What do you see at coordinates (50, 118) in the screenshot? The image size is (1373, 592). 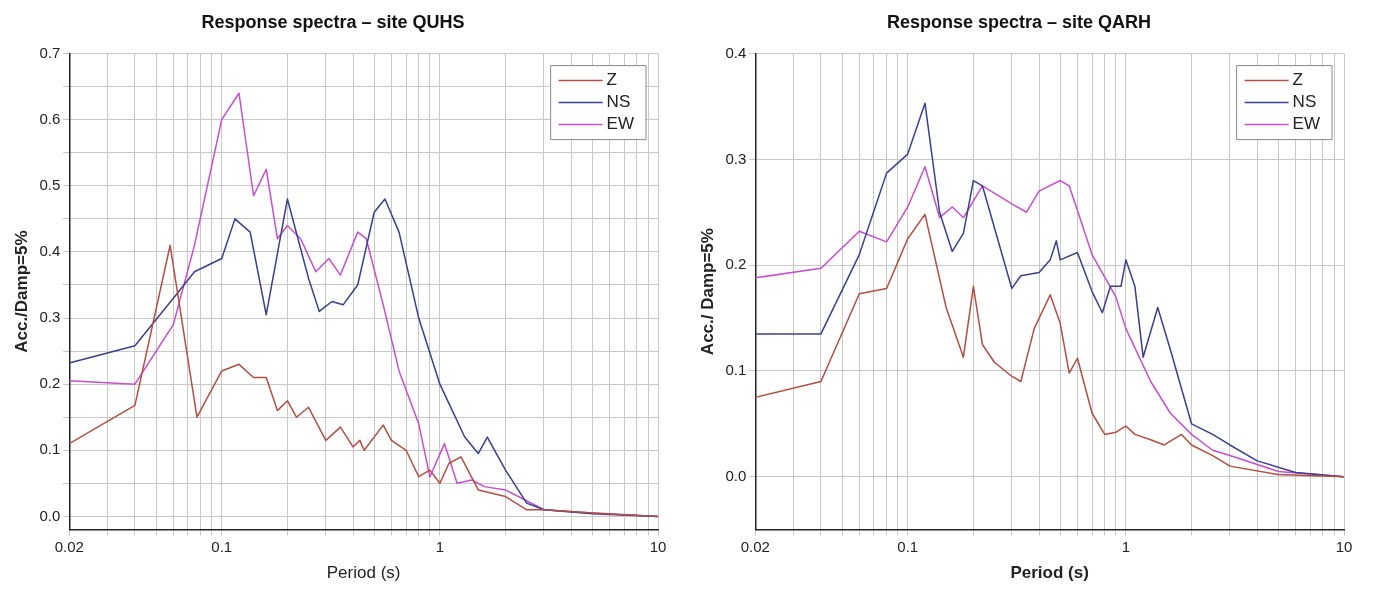 I see `y-tick-label: 0.6` at bounding box center [50, 118].